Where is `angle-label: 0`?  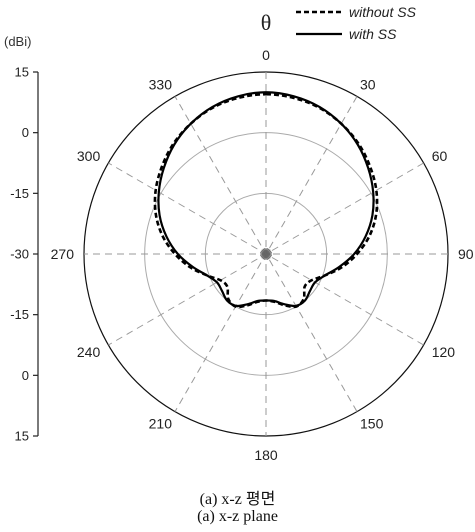
angle-label: 0 is located at coordinates (266, 55).